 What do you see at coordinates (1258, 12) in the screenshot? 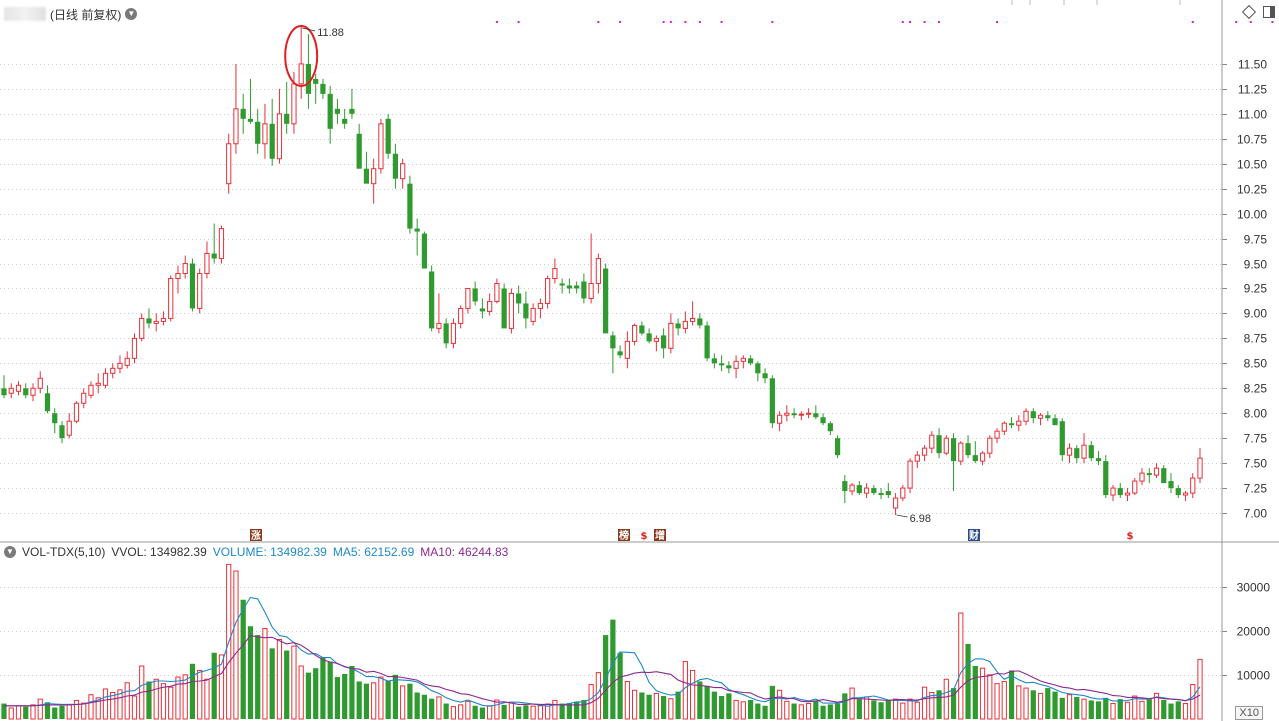
I see `top-right-tools` at bounding box center [1258, 12].